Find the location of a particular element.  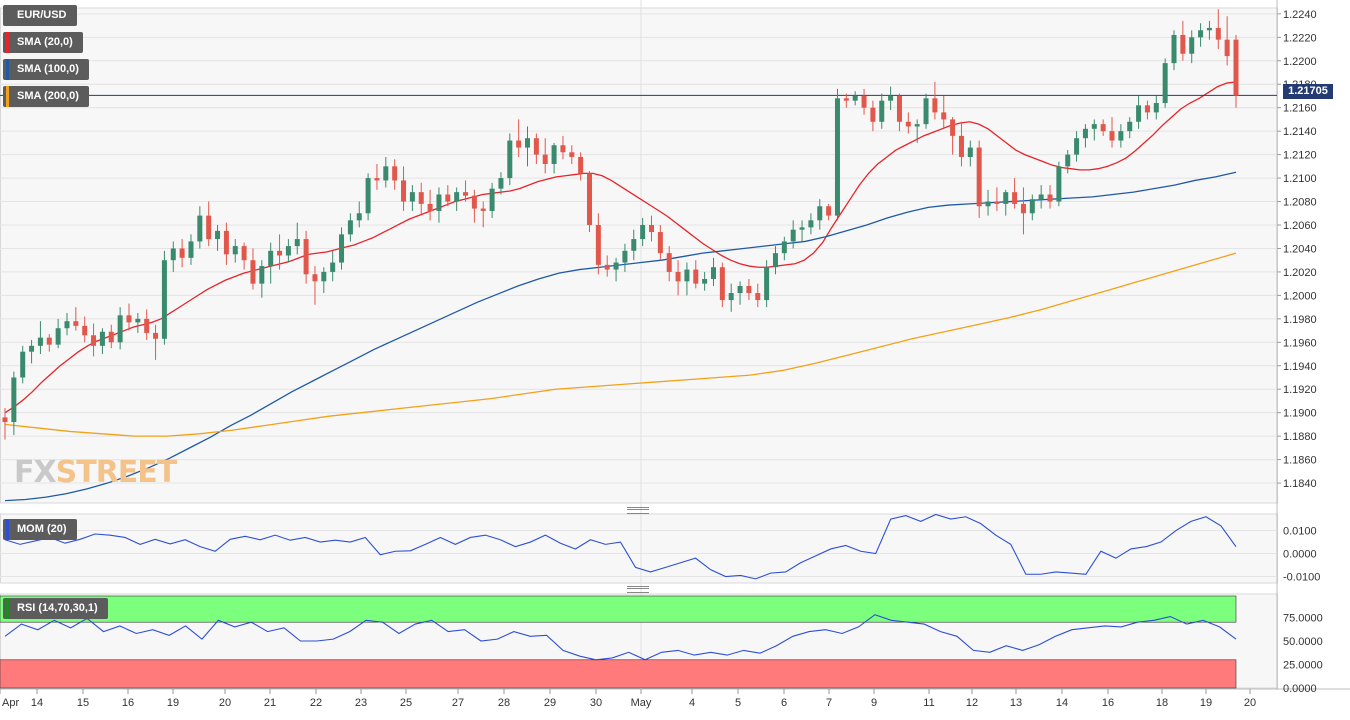

legend-symbol: EUR/USD is located at coordinates (40, 15).